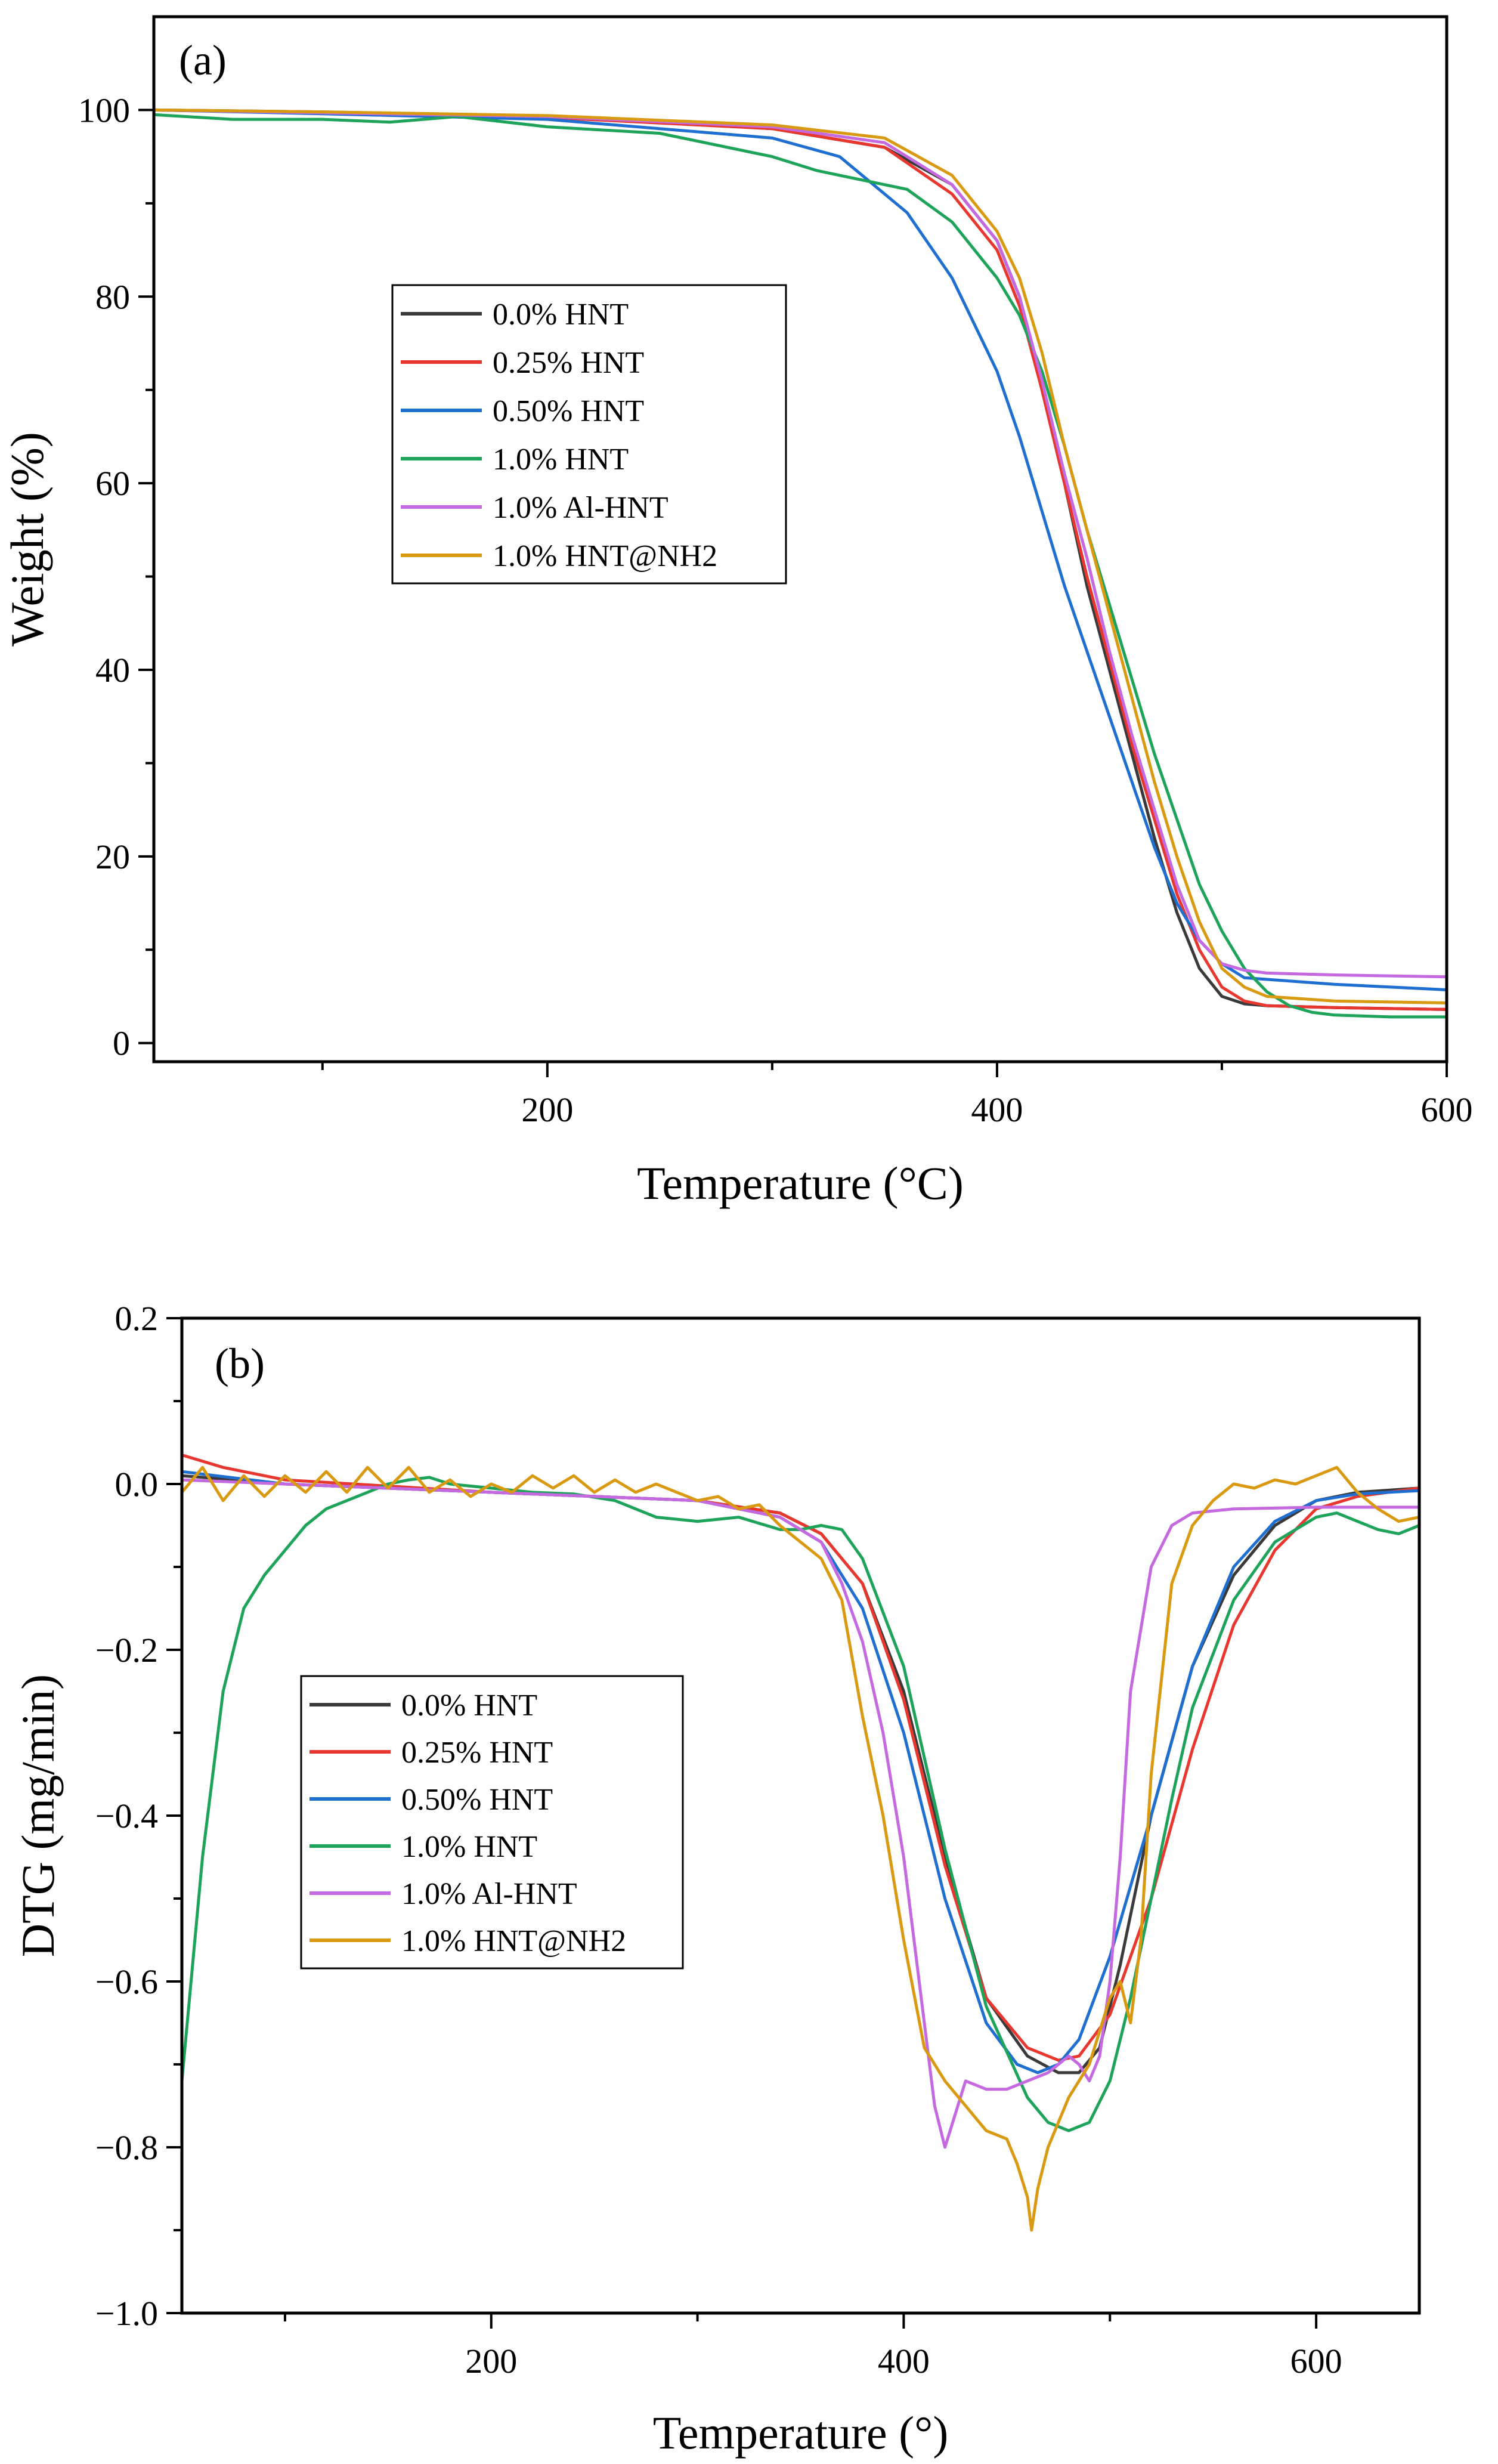 The height and width of the screenshot is (2464, 1498). What do you see at coordinates (104, 110) in the screenshot?
I see `y-tick-label: 100` at bounding box center [104, 110].